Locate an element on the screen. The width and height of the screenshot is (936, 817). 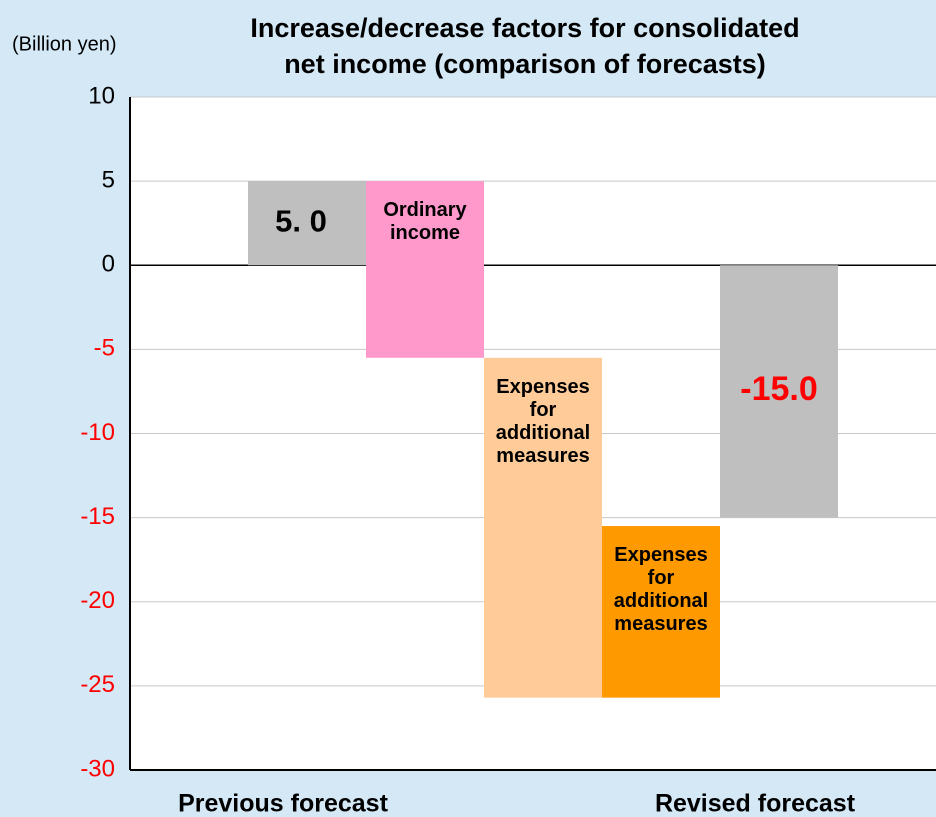
value-label: 5. 0 is located at coordinates (301, 220).